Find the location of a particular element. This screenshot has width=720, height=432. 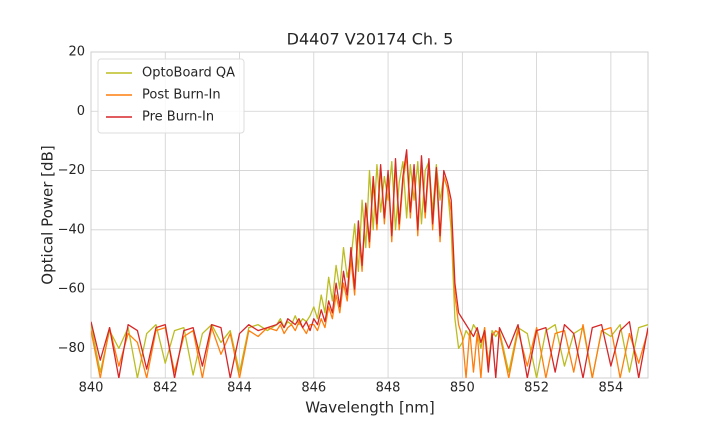

x-tick-label: 840 is located at coordinates (91, 388).